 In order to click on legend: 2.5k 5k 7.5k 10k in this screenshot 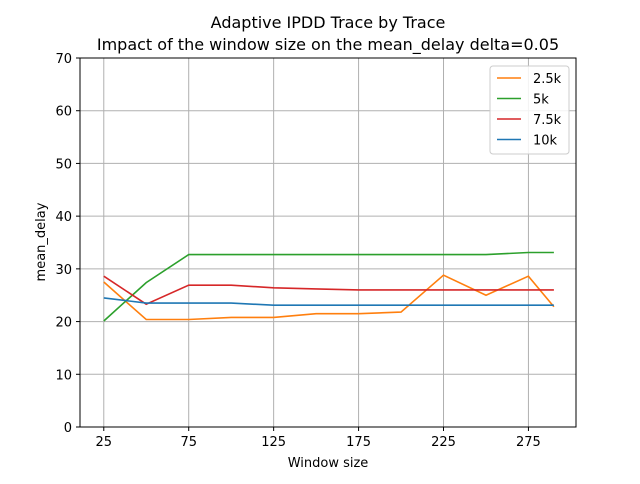, I will do `click(529, 110)`.